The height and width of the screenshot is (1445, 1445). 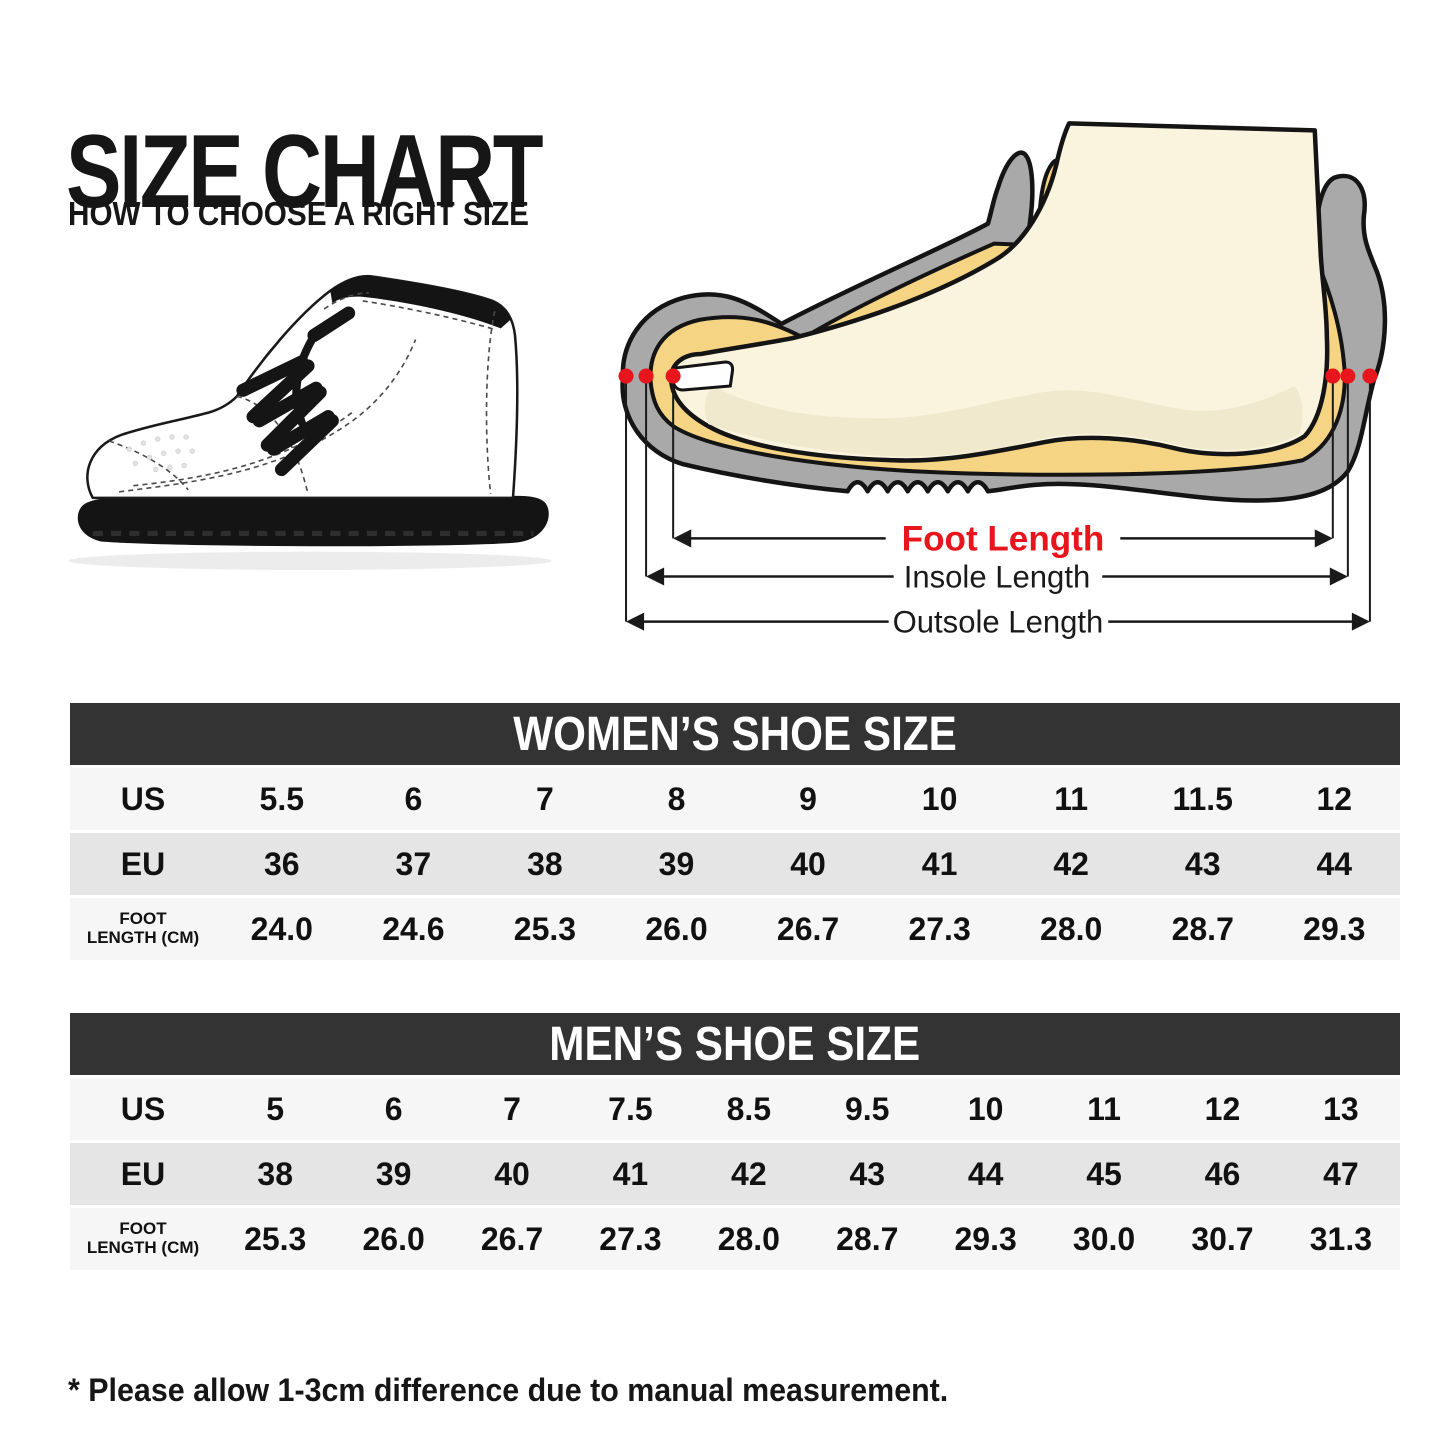 I want to click on table-row-eu: EU 36 37 38 39 40 41 42 43 44, so click(x=735, y=864).